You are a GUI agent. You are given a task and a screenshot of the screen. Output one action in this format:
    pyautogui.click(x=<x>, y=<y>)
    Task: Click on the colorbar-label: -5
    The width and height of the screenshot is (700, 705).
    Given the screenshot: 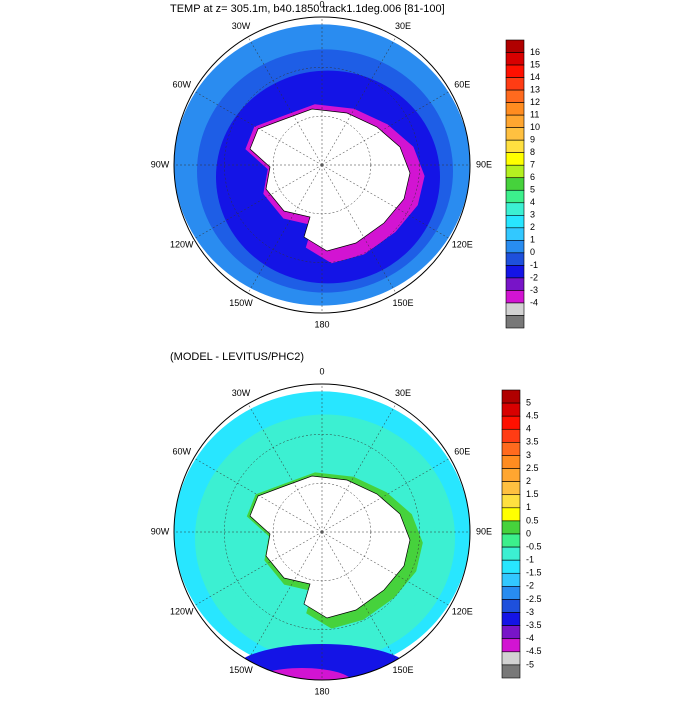 What is the action you would take?
    pyautogui.click(x=530, y=664)
    